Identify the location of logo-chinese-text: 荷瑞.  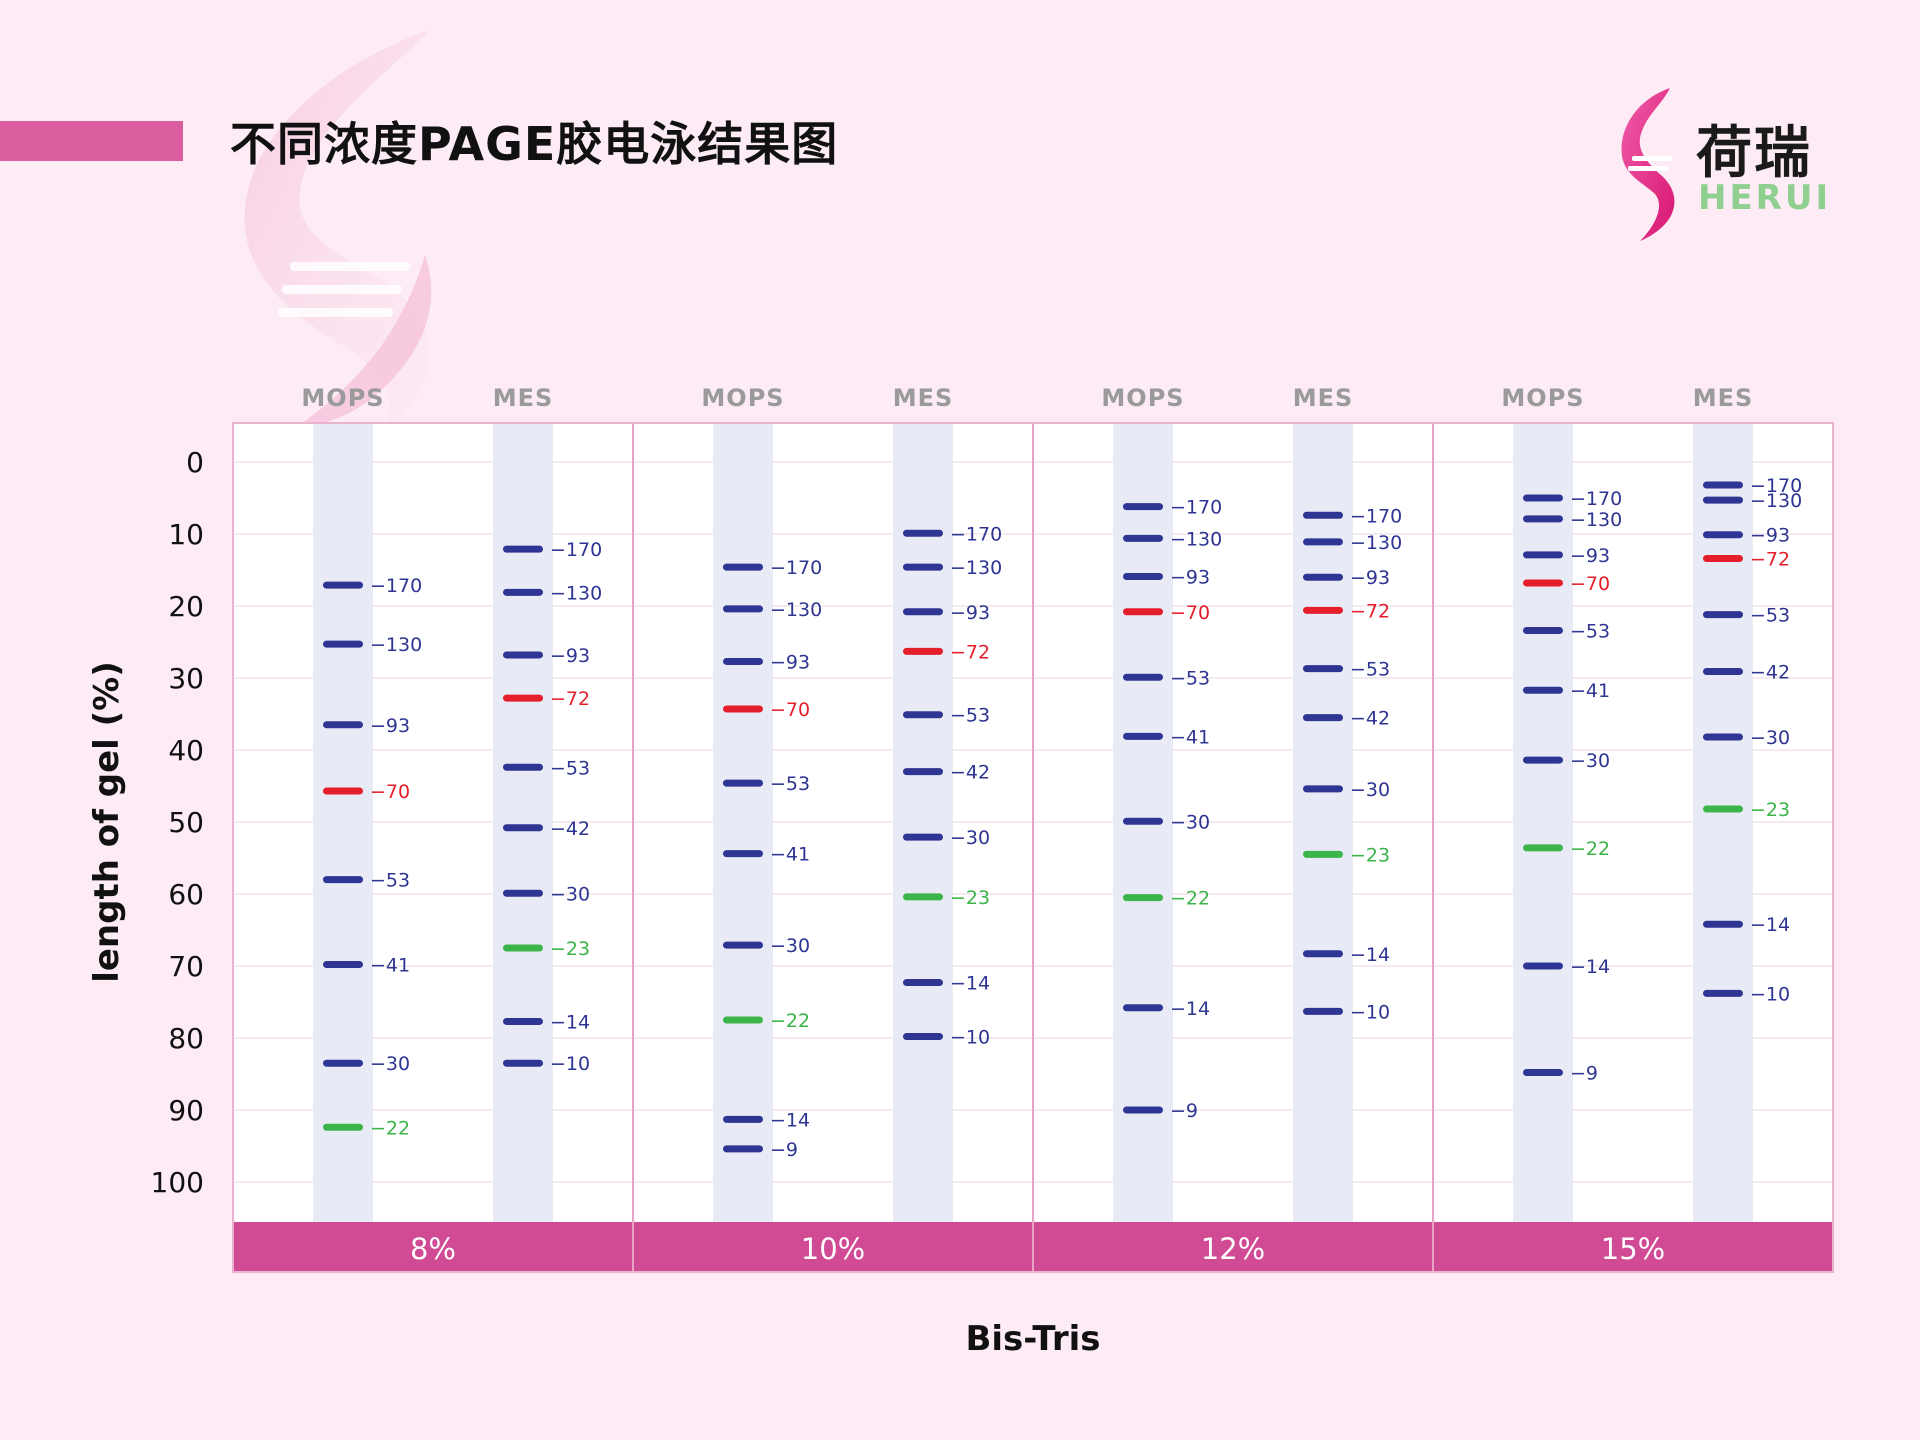
(1754, 153).